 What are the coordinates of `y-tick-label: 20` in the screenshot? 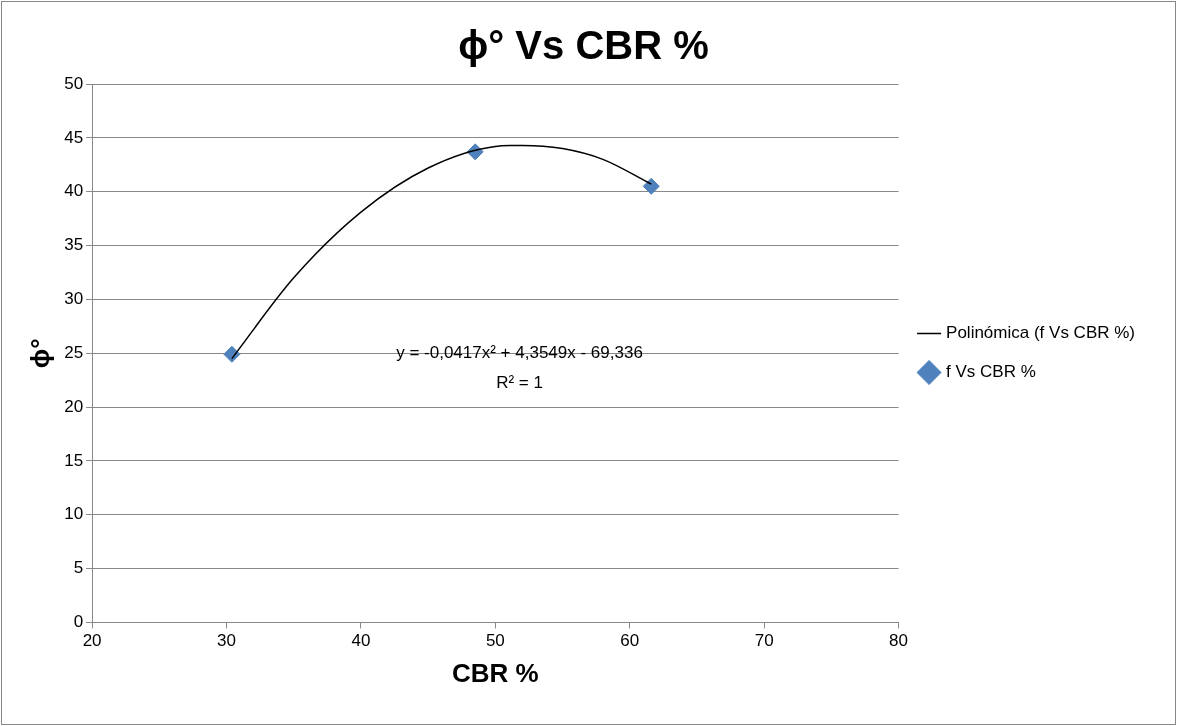 It's located at (74, 406).